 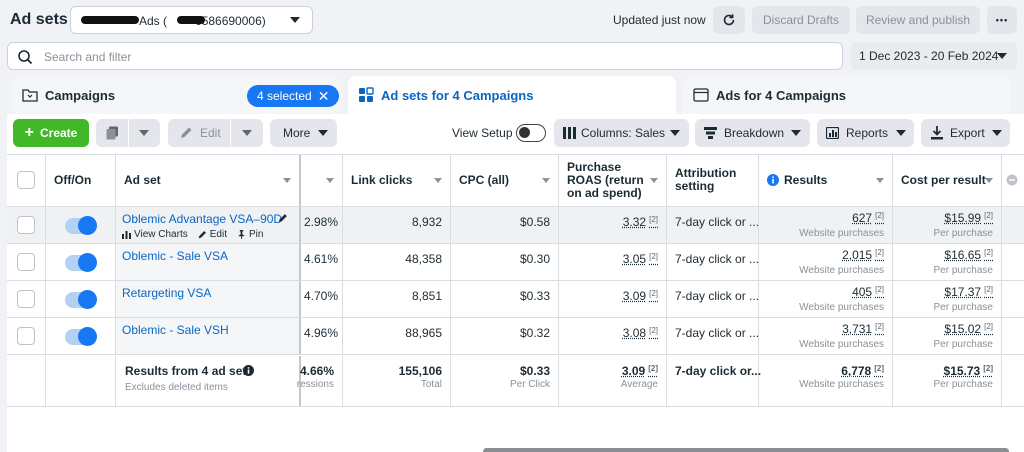 What do you see at coordinates (805, 180) in the screenshot?
I see `header-results-label: Results` at bounding box center [805, 180].